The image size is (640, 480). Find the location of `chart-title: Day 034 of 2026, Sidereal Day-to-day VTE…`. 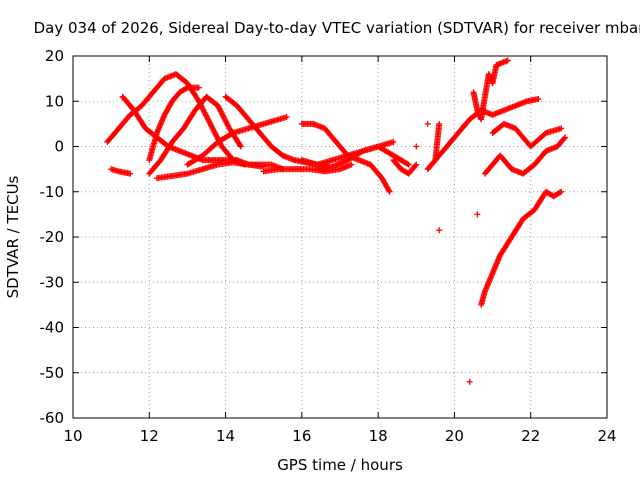

chart-title: Day 034 of 2026, Sidereal Day-to-day VTE… is located at coordinates (337, 28).